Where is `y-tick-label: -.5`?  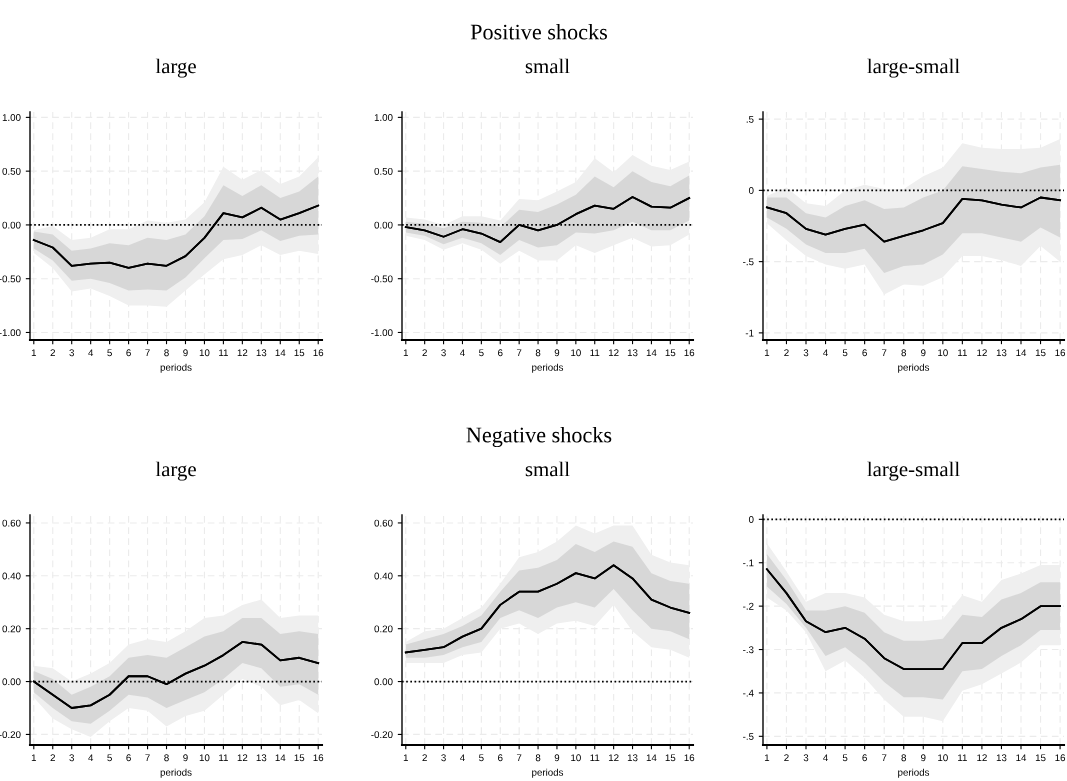
y-tick-label: -.5 is located at coordinates (748, 262).